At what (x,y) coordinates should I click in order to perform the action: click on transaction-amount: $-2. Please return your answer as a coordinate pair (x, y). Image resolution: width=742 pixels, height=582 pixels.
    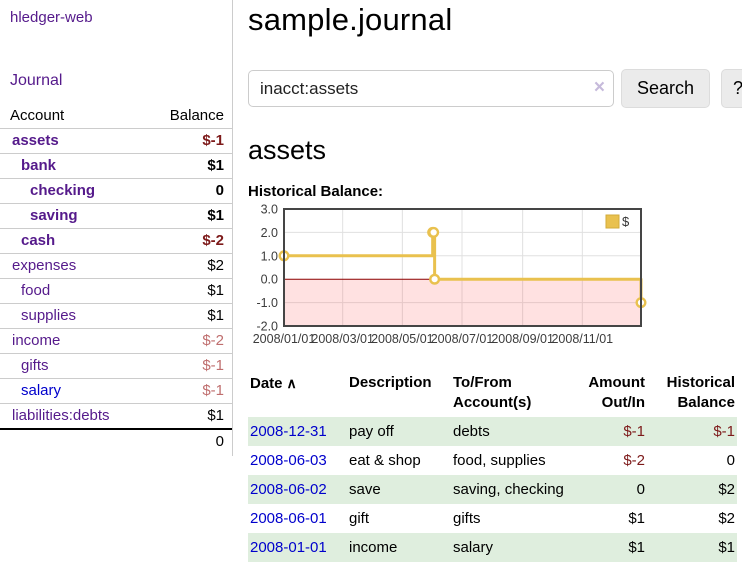
    Looking at the image, I should click on (634, 460).